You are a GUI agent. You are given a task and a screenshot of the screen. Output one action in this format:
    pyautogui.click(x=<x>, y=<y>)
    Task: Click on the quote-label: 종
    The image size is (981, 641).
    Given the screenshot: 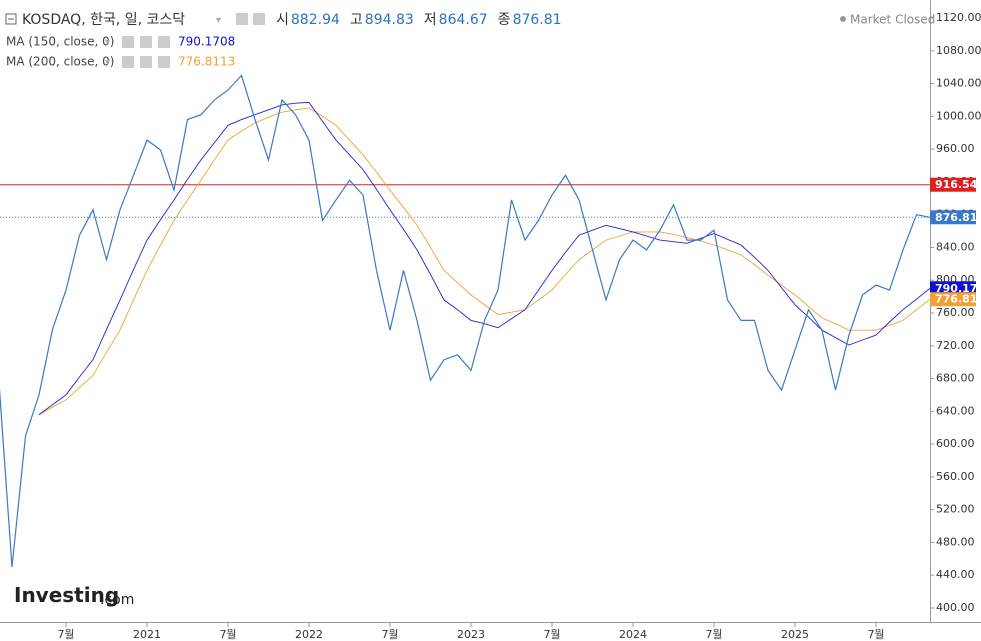 What is the action you would take?
    pyautogui.click(x=504, y=20)
    